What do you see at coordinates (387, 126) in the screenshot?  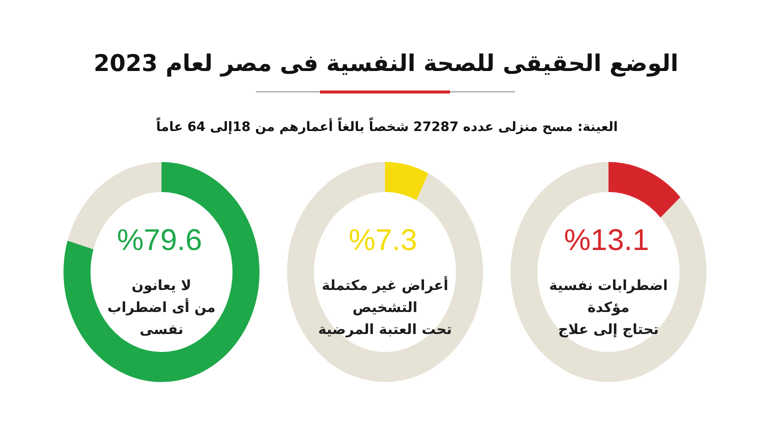 I see `text: العينة: مسح منزلى عدده 27287 شخصاً بالغاً أعمارهم من 18إلى 64 عاماً` at bounding box center [387, 126].